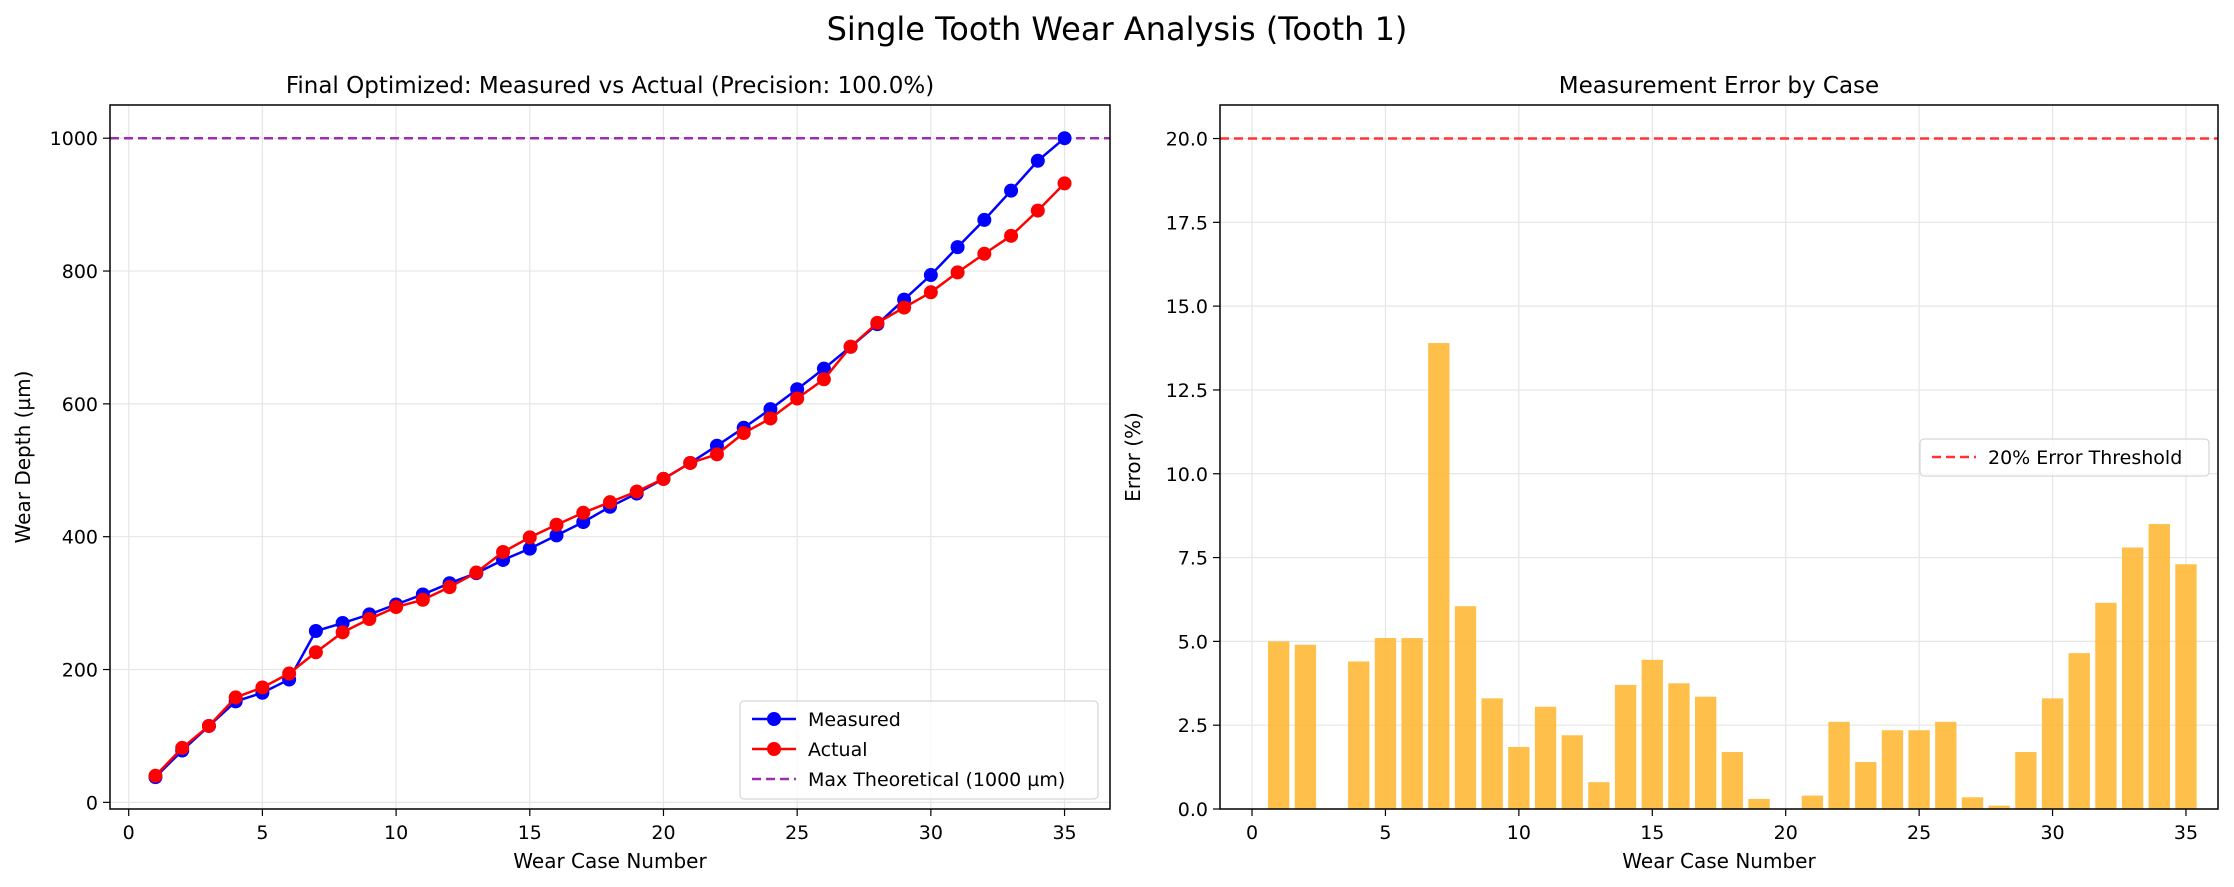 Image resolution: width=2234 pixels, height=887 pixels. What do you see at coordinates (1719, 861) in the screenshot?
I see `right-x-axis-label: Wear Case Number` at bounding box center [1719, 861].